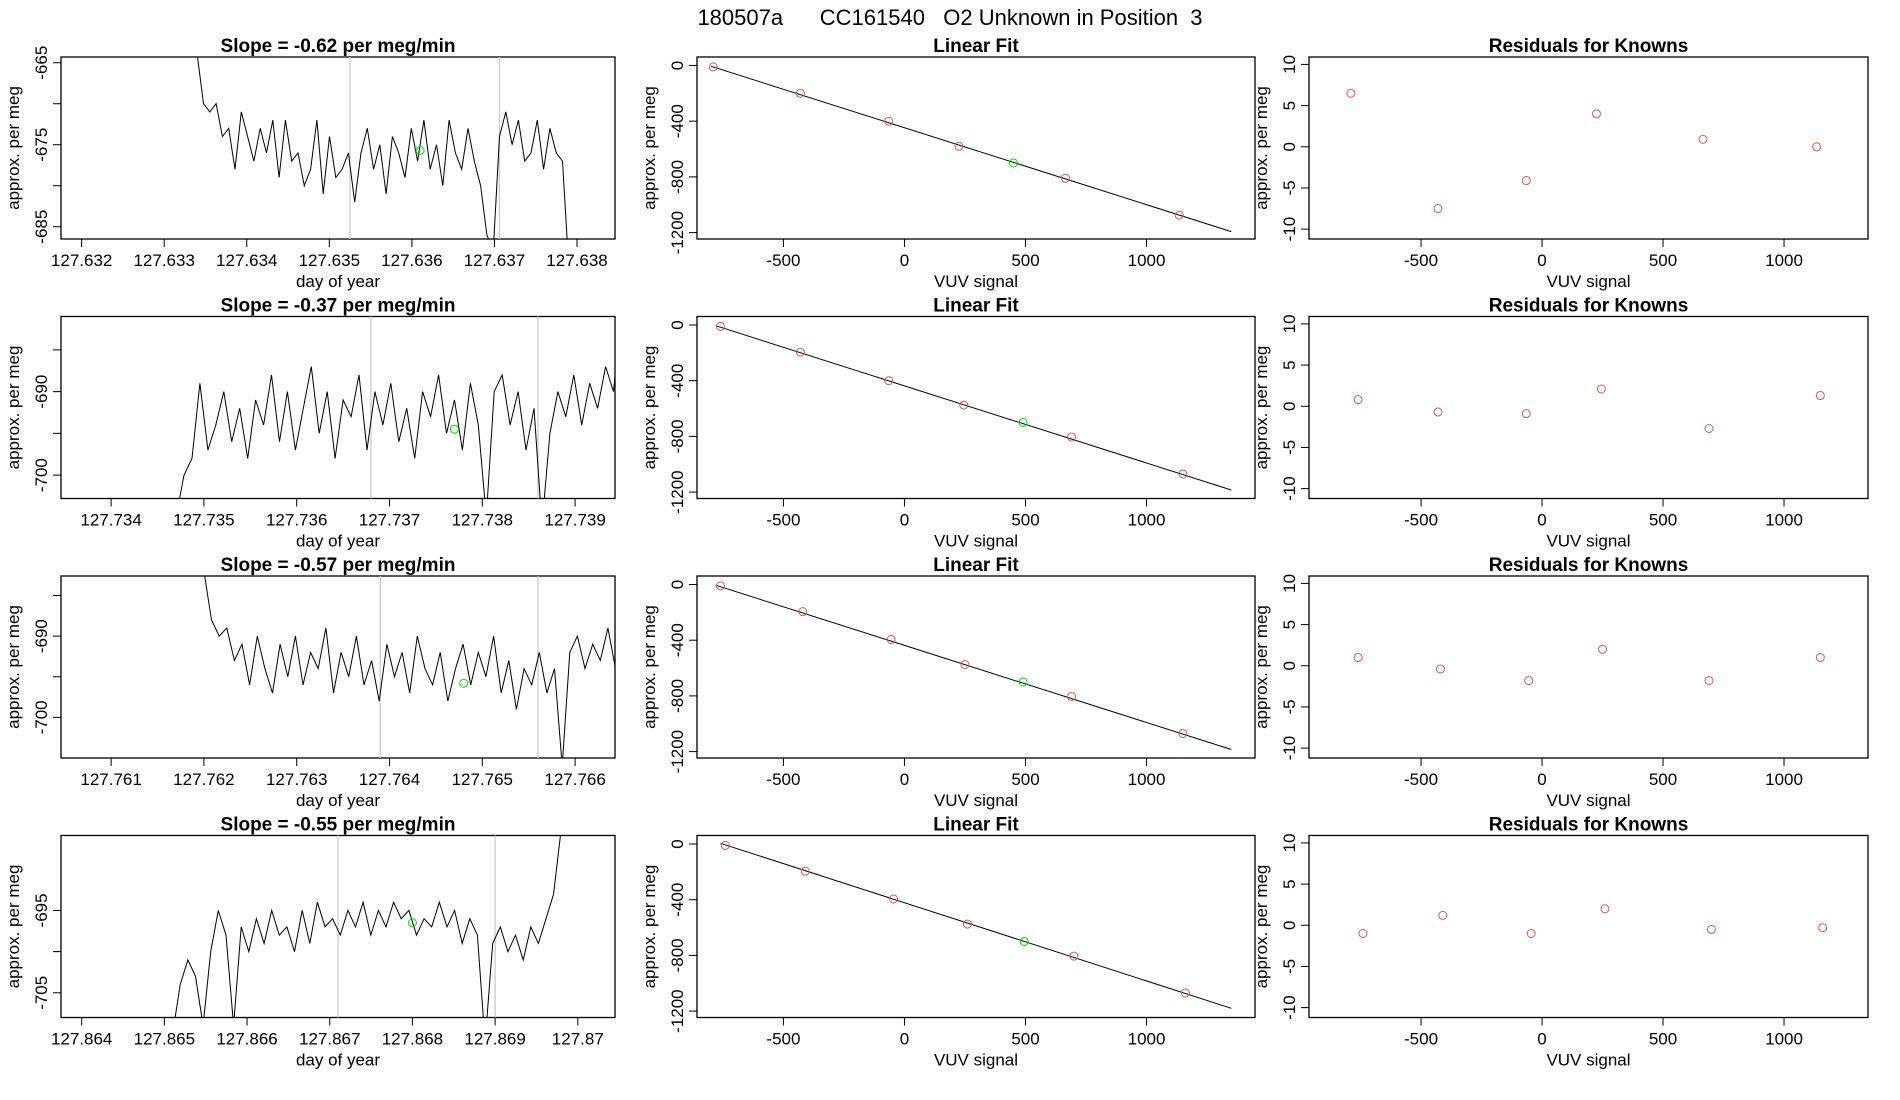 This screenshot has height=1100, width=1900. What do you see at coordinates (41, 63) in the screenshot?
I see `y-tick-label: -665` at bounding box center [41, 63].